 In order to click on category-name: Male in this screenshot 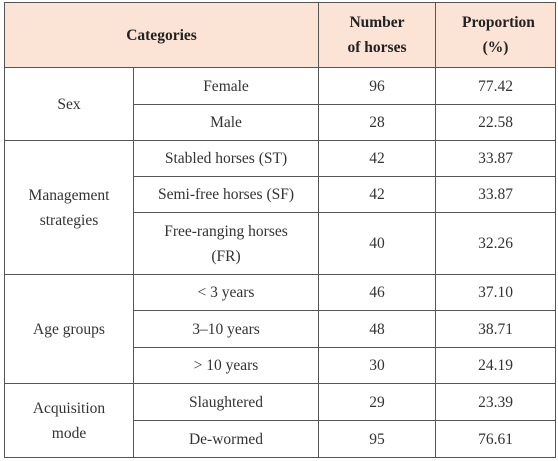, I will do `click(226, 122)`.